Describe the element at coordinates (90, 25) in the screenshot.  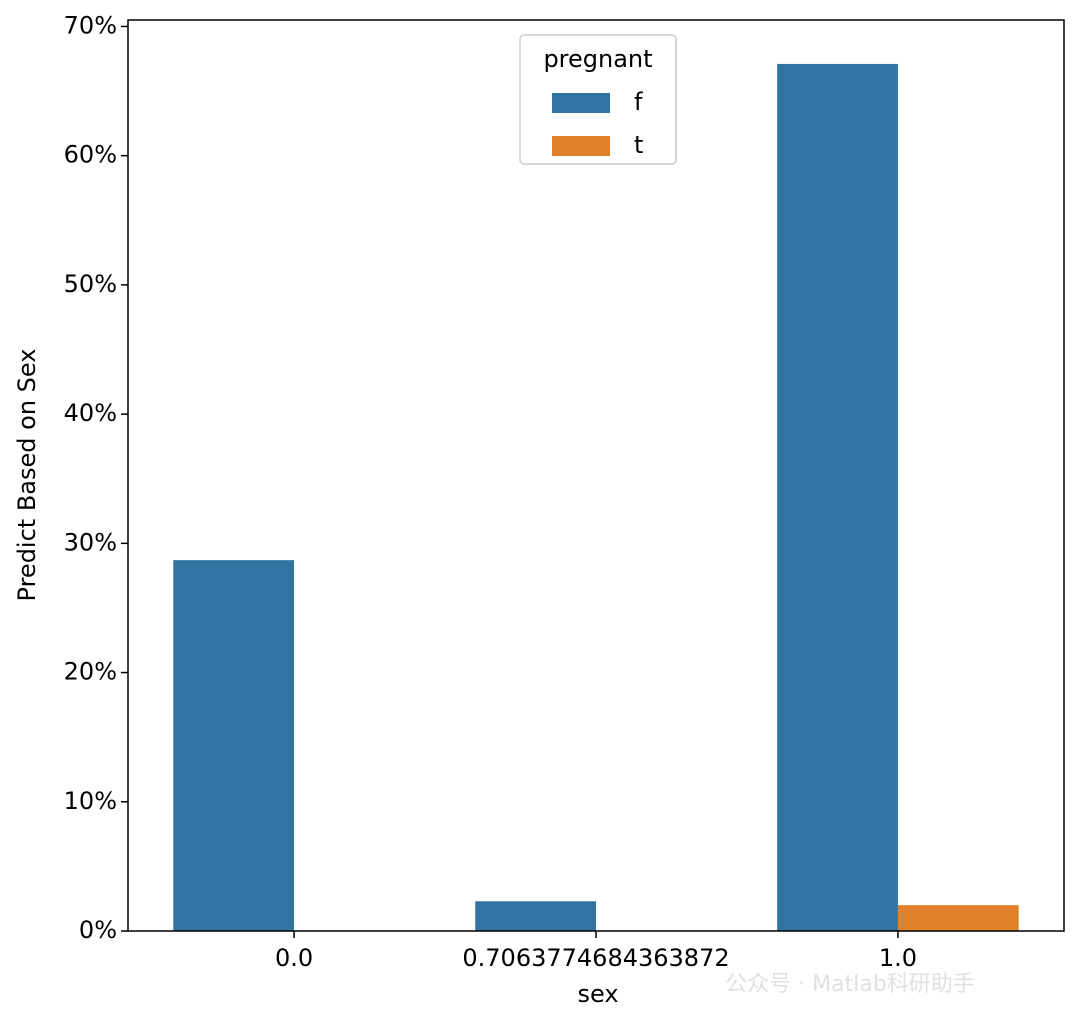
I see `y-tick-label: 70%` at that location.